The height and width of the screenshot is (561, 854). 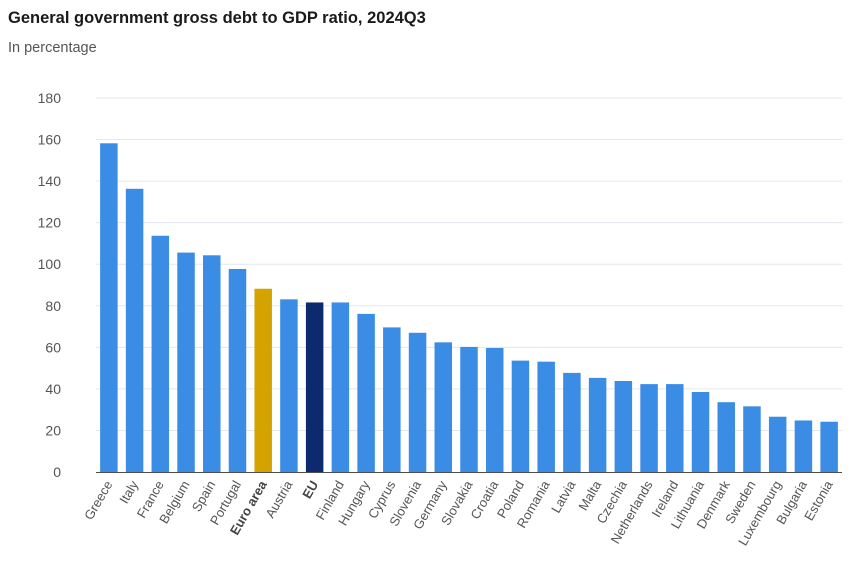 What do you see at coordinates (392, 399) in the screenshot?
I see `bar-cyprus` at bounding box center [392, 399].